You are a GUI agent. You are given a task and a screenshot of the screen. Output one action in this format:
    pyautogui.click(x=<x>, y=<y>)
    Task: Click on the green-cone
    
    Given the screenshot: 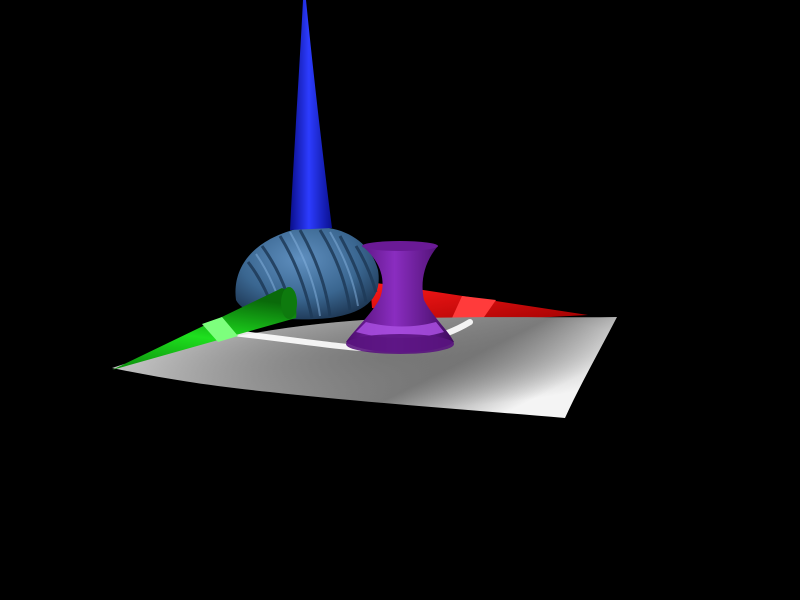 What is the action you would take?
    pyautogui.click(x=204, y=328)
    